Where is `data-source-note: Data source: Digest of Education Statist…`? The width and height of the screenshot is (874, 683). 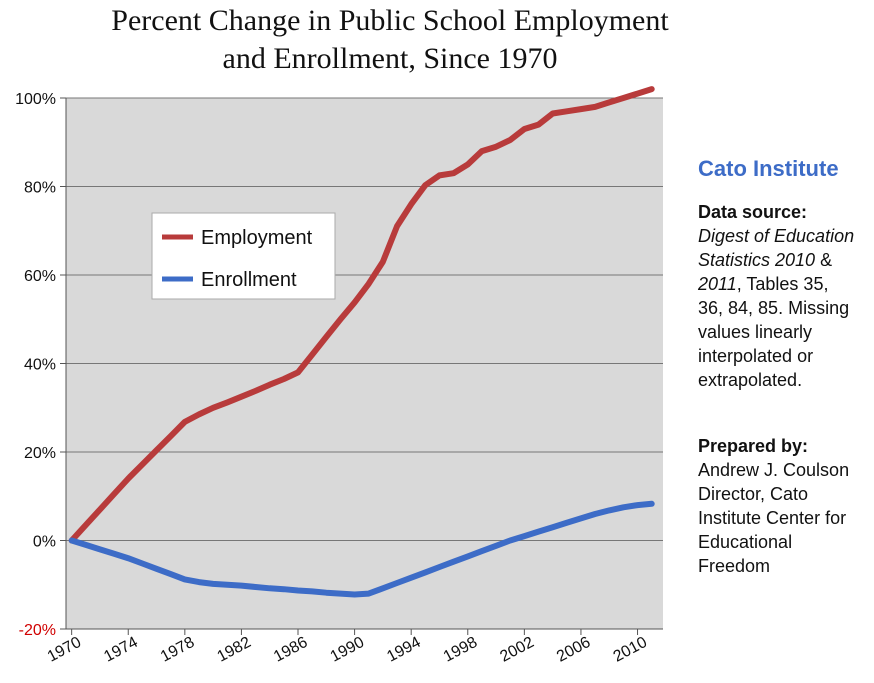 data-source-note: Data source: Digest of Education Statist… is located at coordinates (786, 296).